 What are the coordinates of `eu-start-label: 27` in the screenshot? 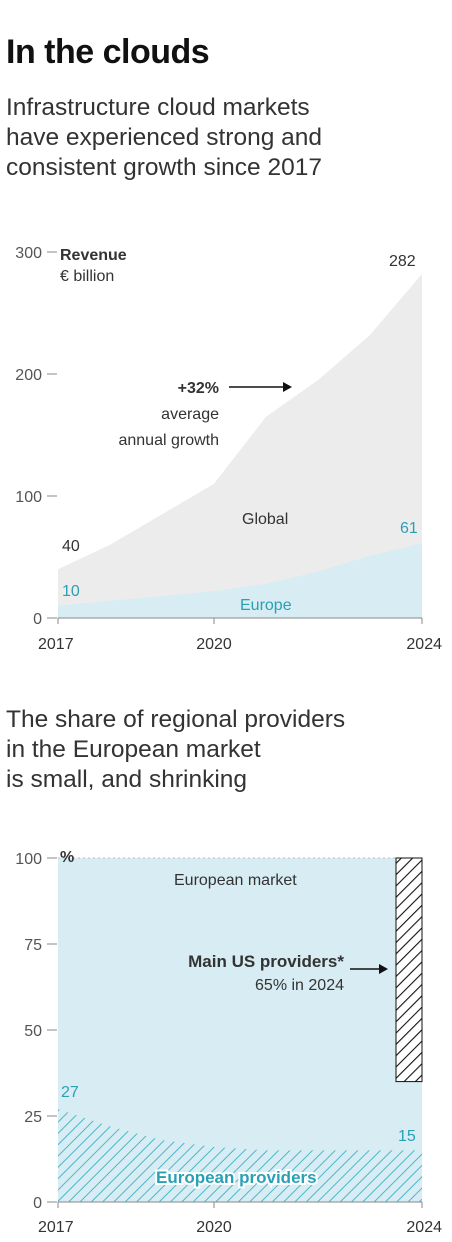 It's located at (70, 1092).